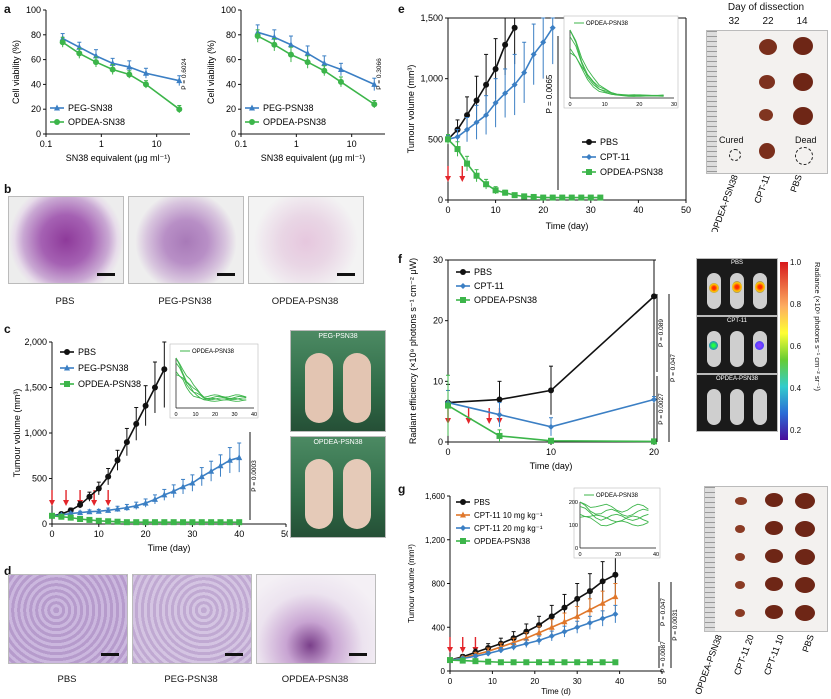 This screenshot has height=699, width=831. Describe the element at coordinates (774, 654) in the screenshot. I see `photo-g-label-cpt10: CPT-11 10` at that location.